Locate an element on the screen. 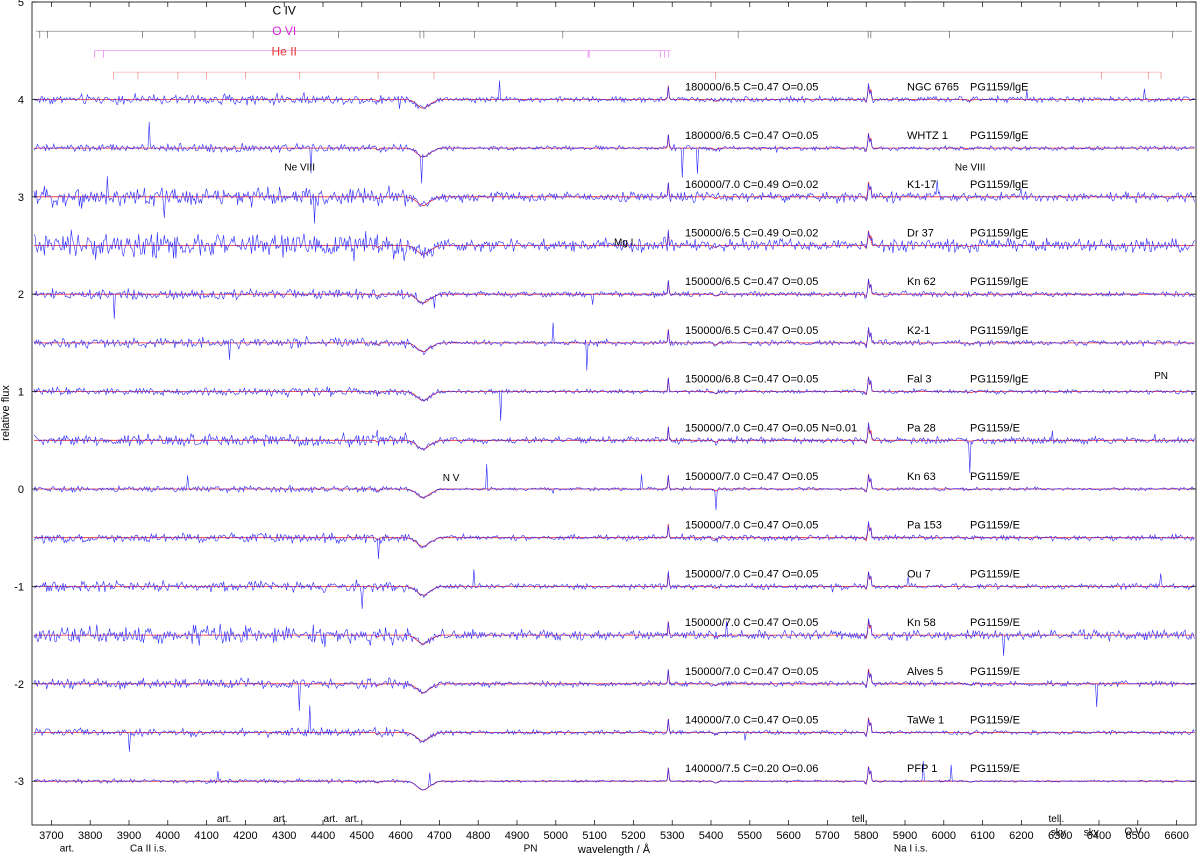 The width and height of the screenshot is (1200, 857). x-tick-label: 6300 is located at coordinates (1060, 836).